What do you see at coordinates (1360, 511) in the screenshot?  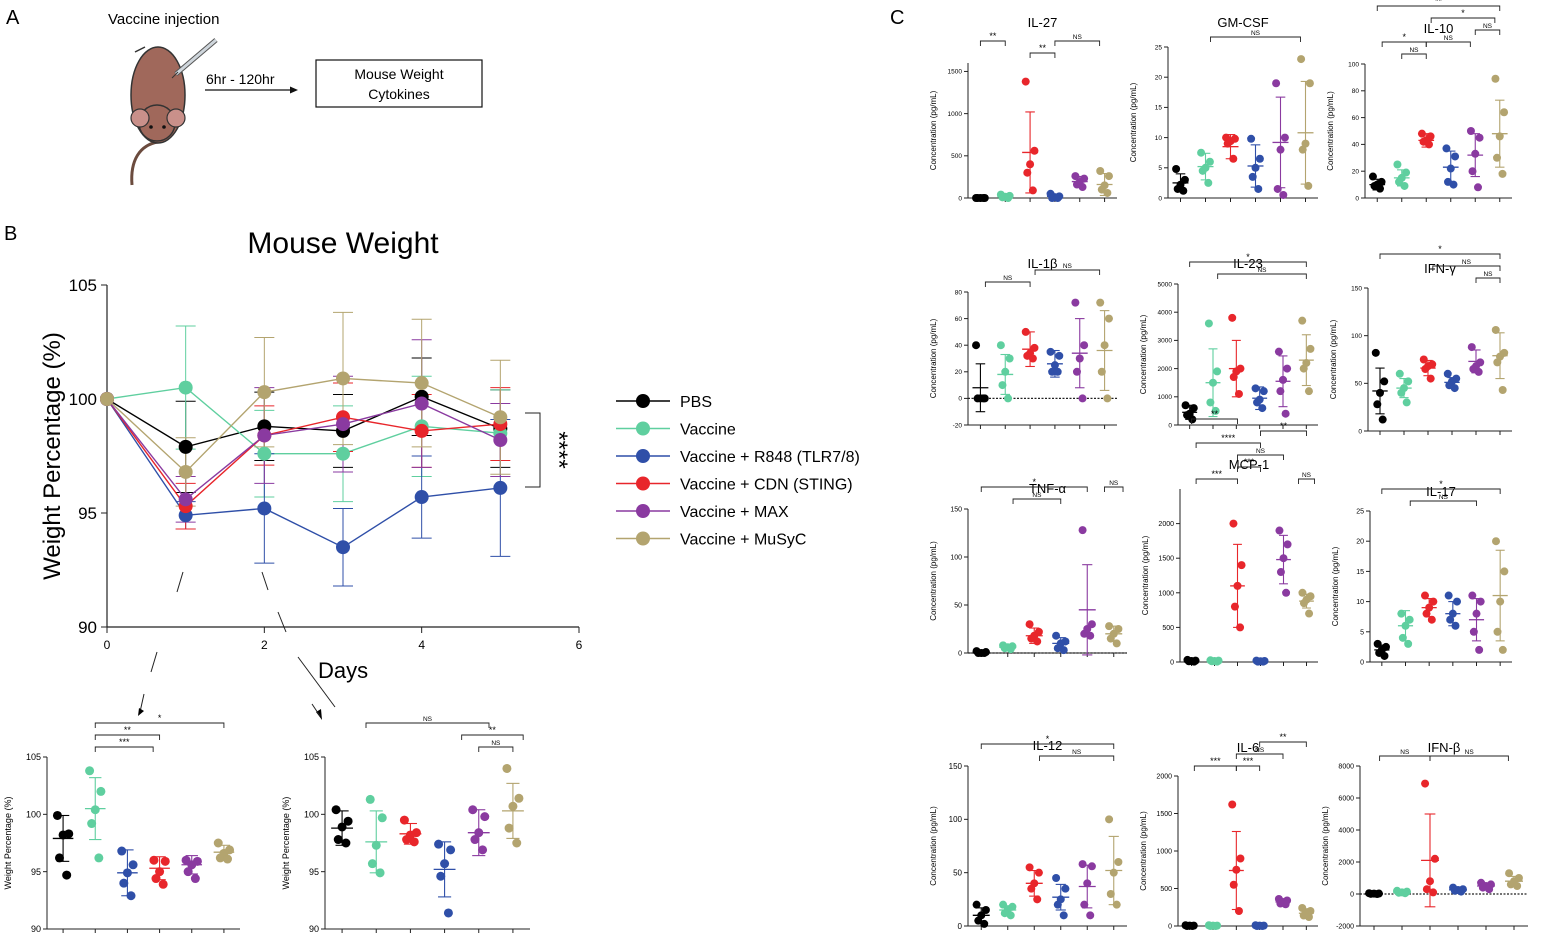 I see `y-tick-label: 25` at bounding box center [1360, 511].